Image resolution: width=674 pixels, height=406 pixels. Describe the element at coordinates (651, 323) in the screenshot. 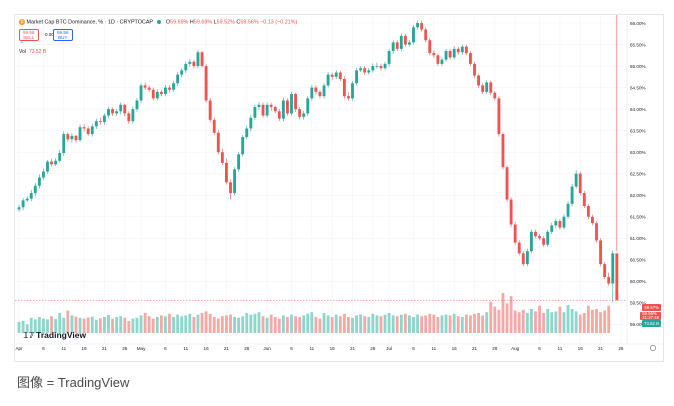

I see `volume-price-tag: 73.52 B` at that location.